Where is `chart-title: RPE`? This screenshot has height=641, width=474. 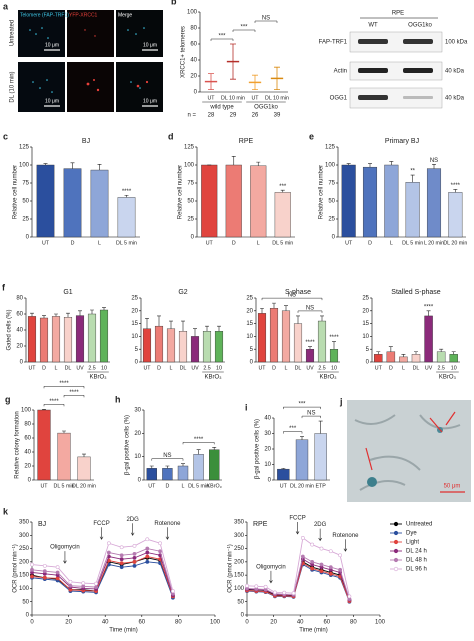
chart-title: RPE is located at coordinates (246, 141).